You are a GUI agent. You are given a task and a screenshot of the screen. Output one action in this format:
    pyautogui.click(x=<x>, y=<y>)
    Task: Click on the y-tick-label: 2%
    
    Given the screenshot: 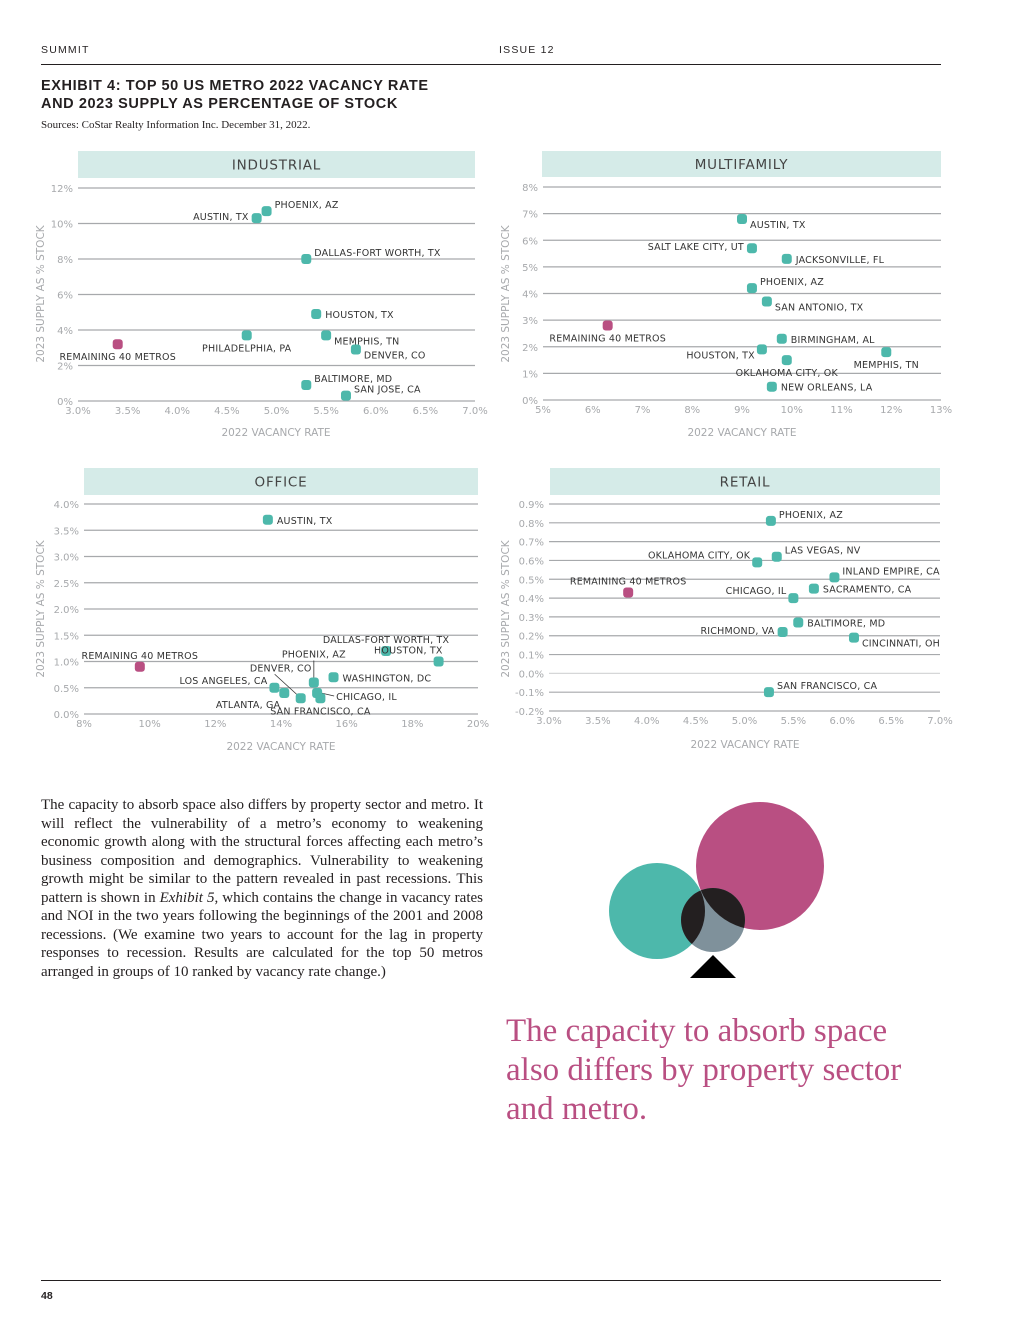 What is the action you would take?
    pyautogui.click(x=65, y=367)
    